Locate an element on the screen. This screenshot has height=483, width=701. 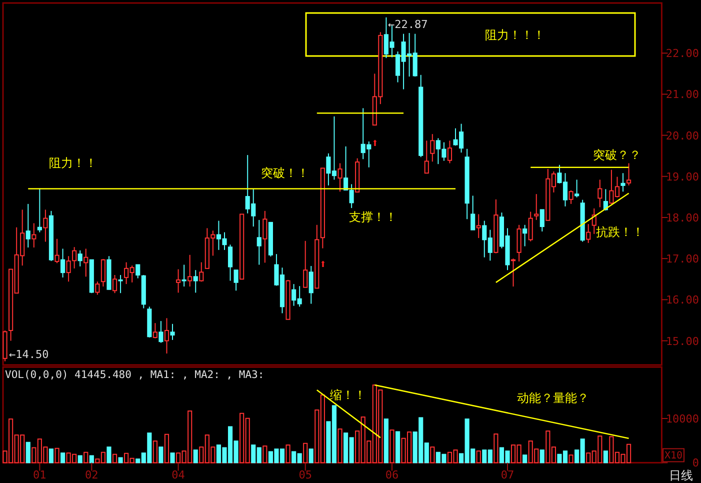
y-axis-title: X10 is located at coordinates (673, 456).